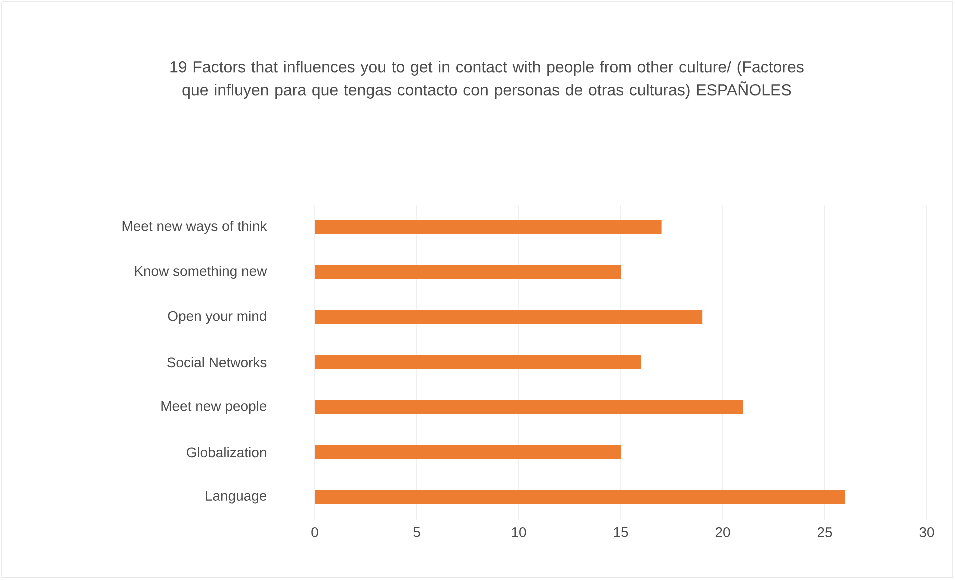  Describe the element at coordinates (217, 317) in the screenshot. I see `y-tick-label: Open your mind` at that location.